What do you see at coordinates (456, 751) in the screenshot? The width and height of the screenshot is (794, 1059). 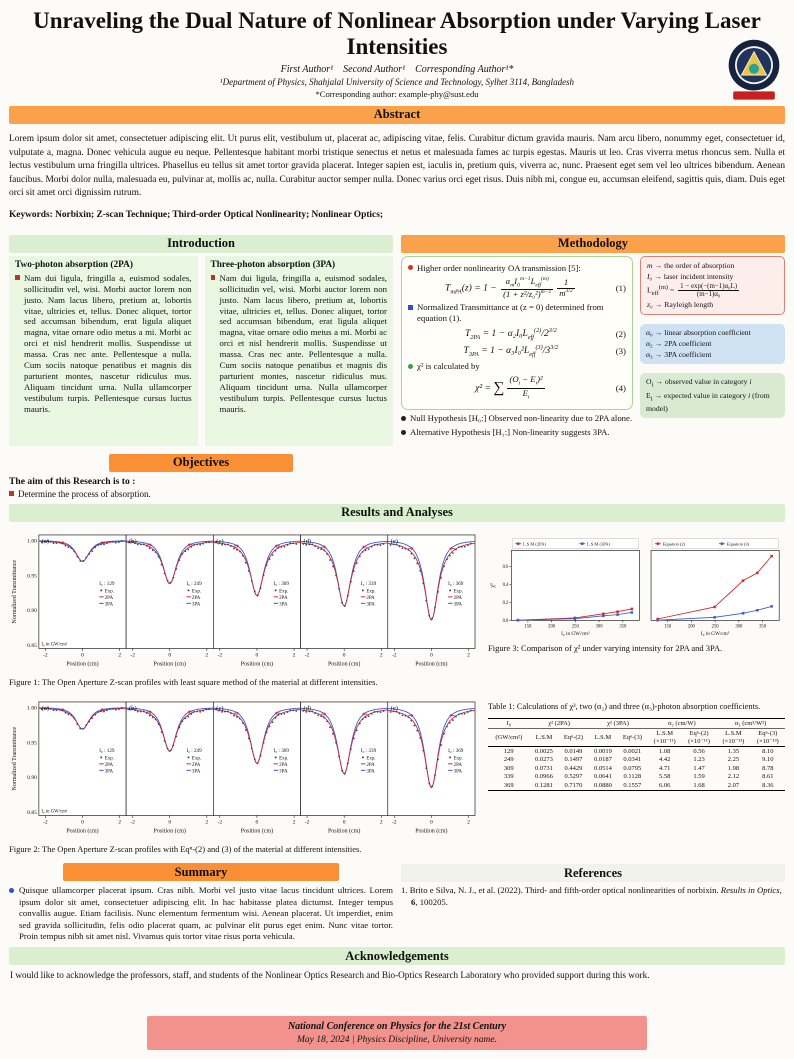 I see `svg-text: I₀ : 369` at bounding box center [456, 751].